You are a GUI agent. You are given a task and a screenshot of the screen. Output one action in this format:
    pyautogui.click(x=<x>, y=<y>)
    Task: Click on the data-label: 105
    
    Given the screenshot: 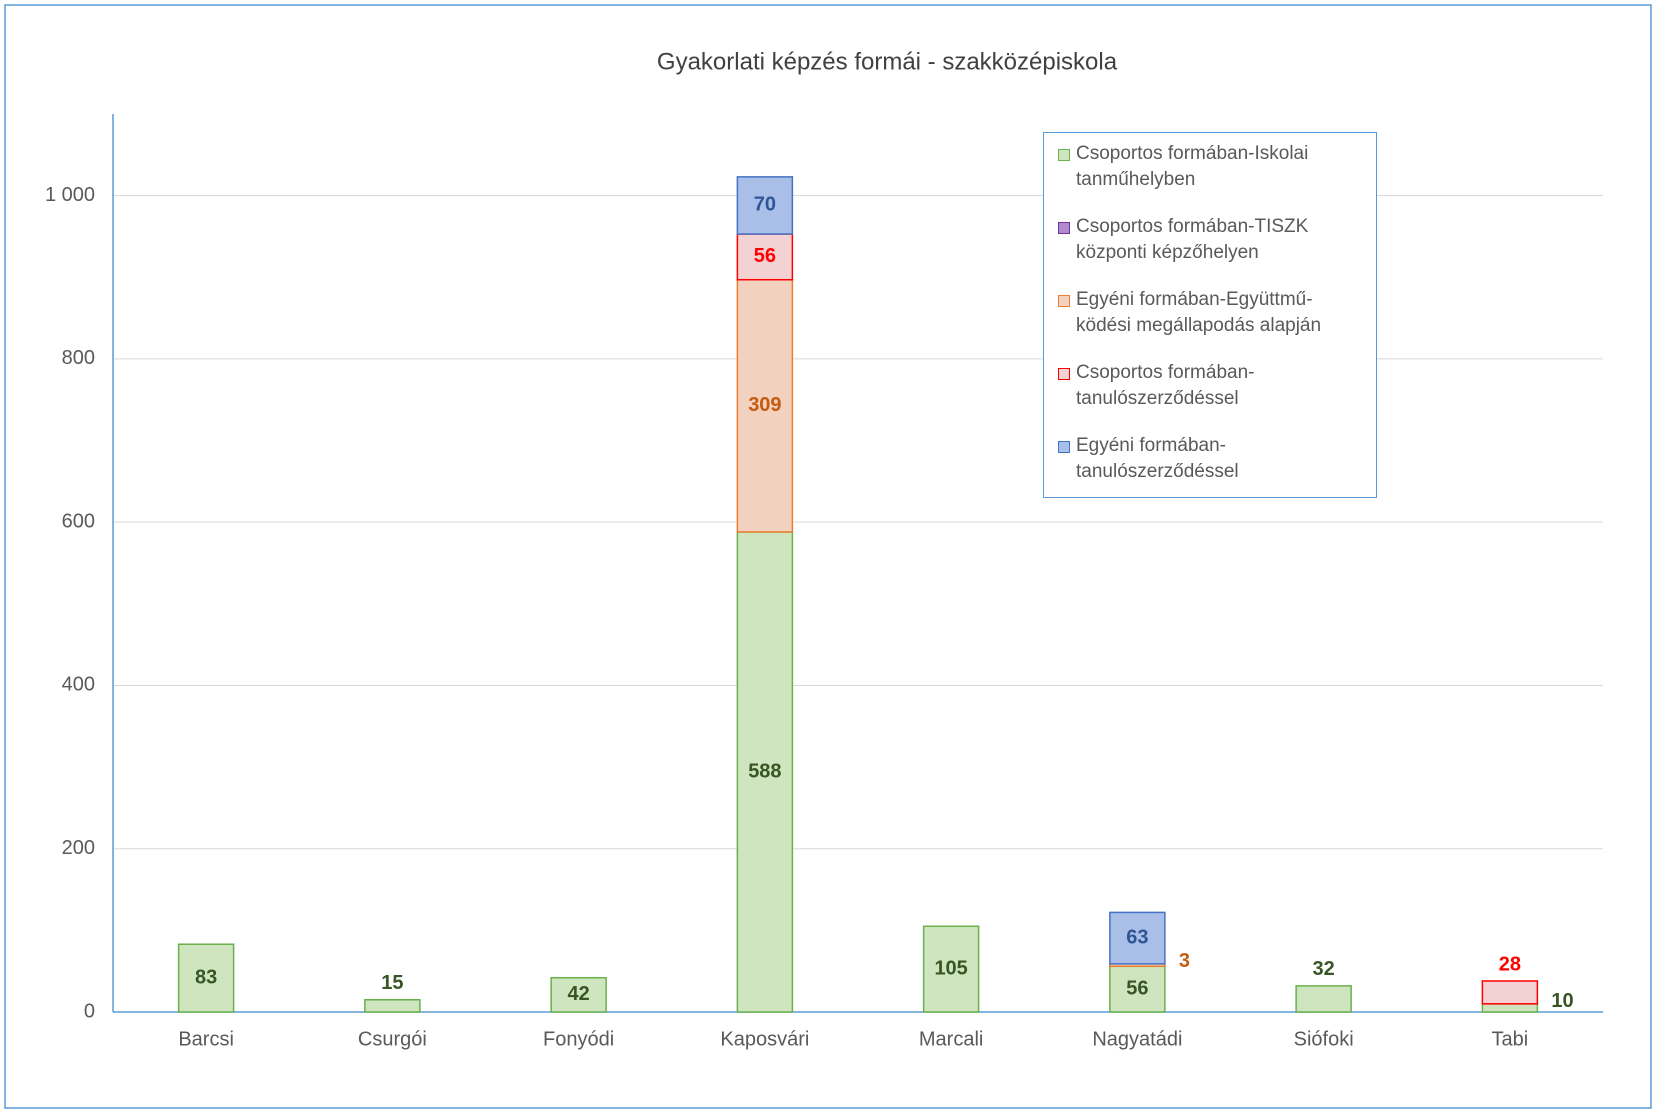 What is the action you would take?
    pyautogui.click(x=950, y=968)
    